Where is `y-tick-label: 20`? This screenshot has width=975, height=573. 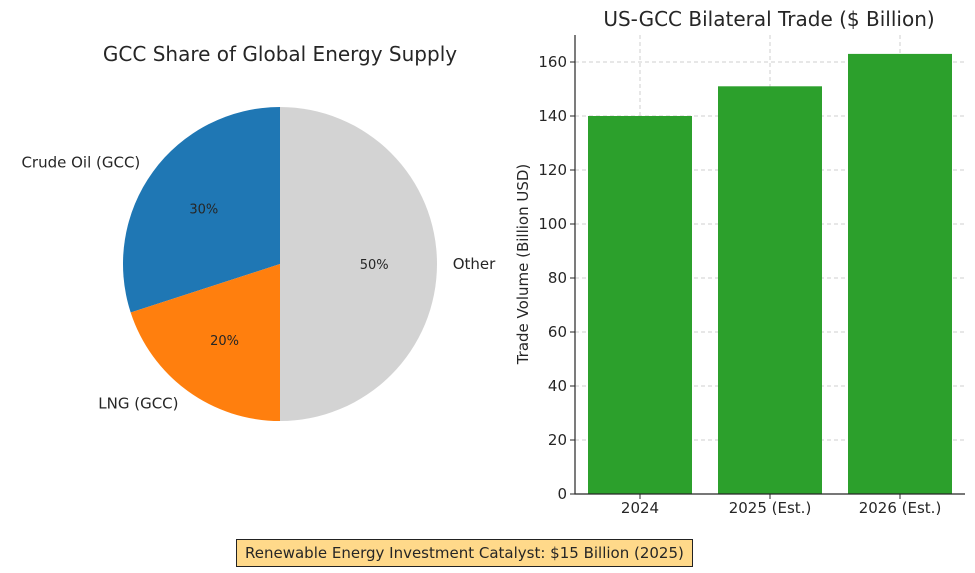 y-tick-label: 20 is located at coordinates (557, 440).